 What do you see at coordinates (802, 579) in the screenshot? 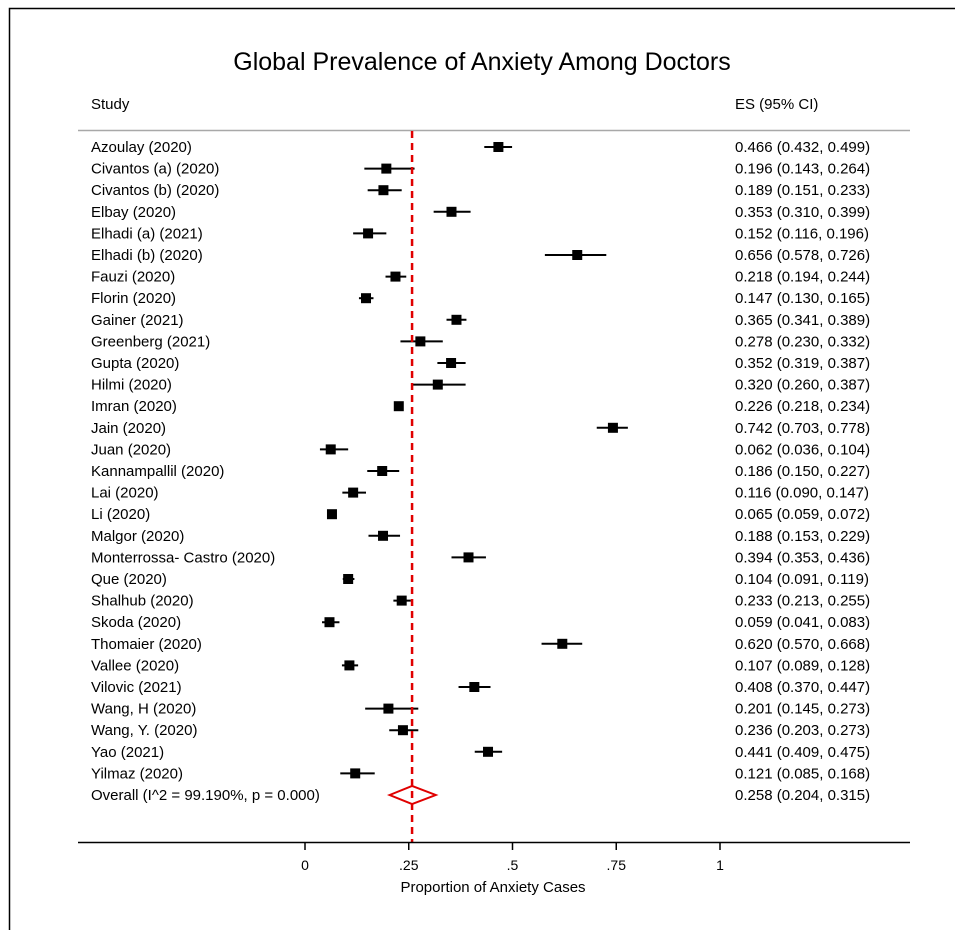
I see `es-value: 0.104 (0.091, 0.119)` at bounding box center [802, 579].